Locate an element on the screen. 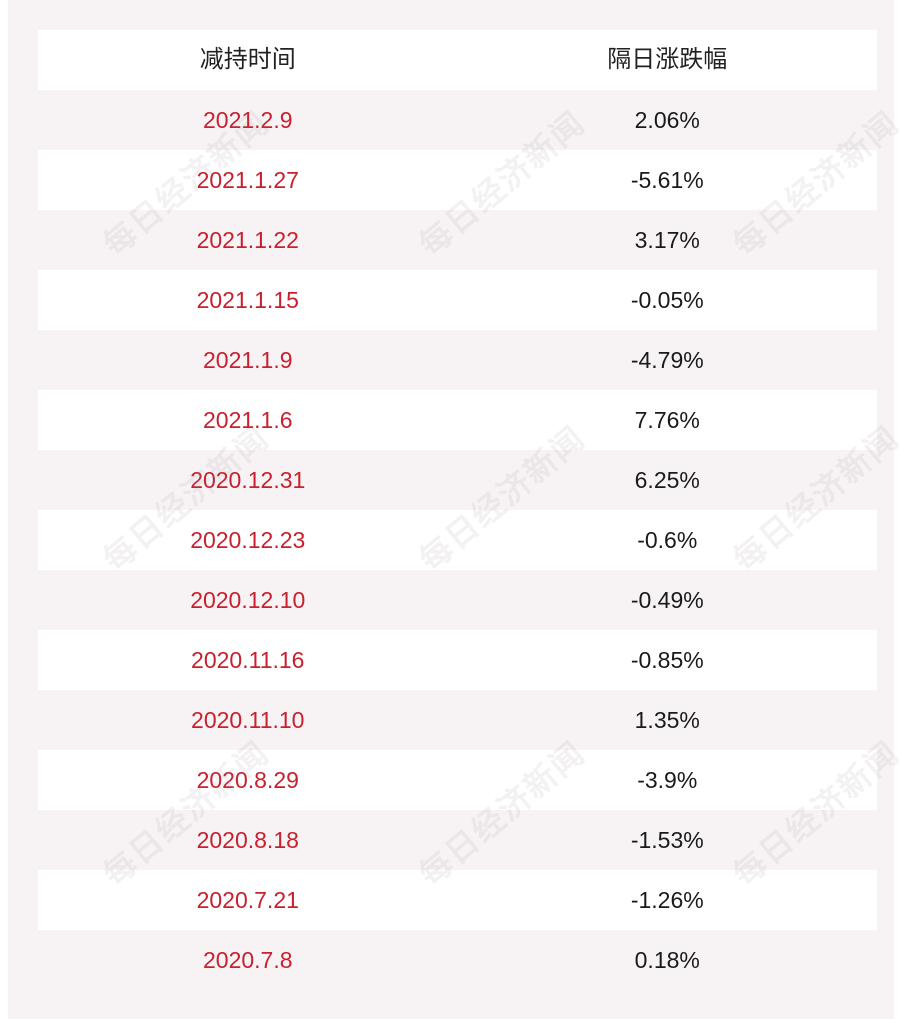 The height and width of the screenshot is (1019, 900). next-day-change: -0.6% is located at coordinates (667, 540).